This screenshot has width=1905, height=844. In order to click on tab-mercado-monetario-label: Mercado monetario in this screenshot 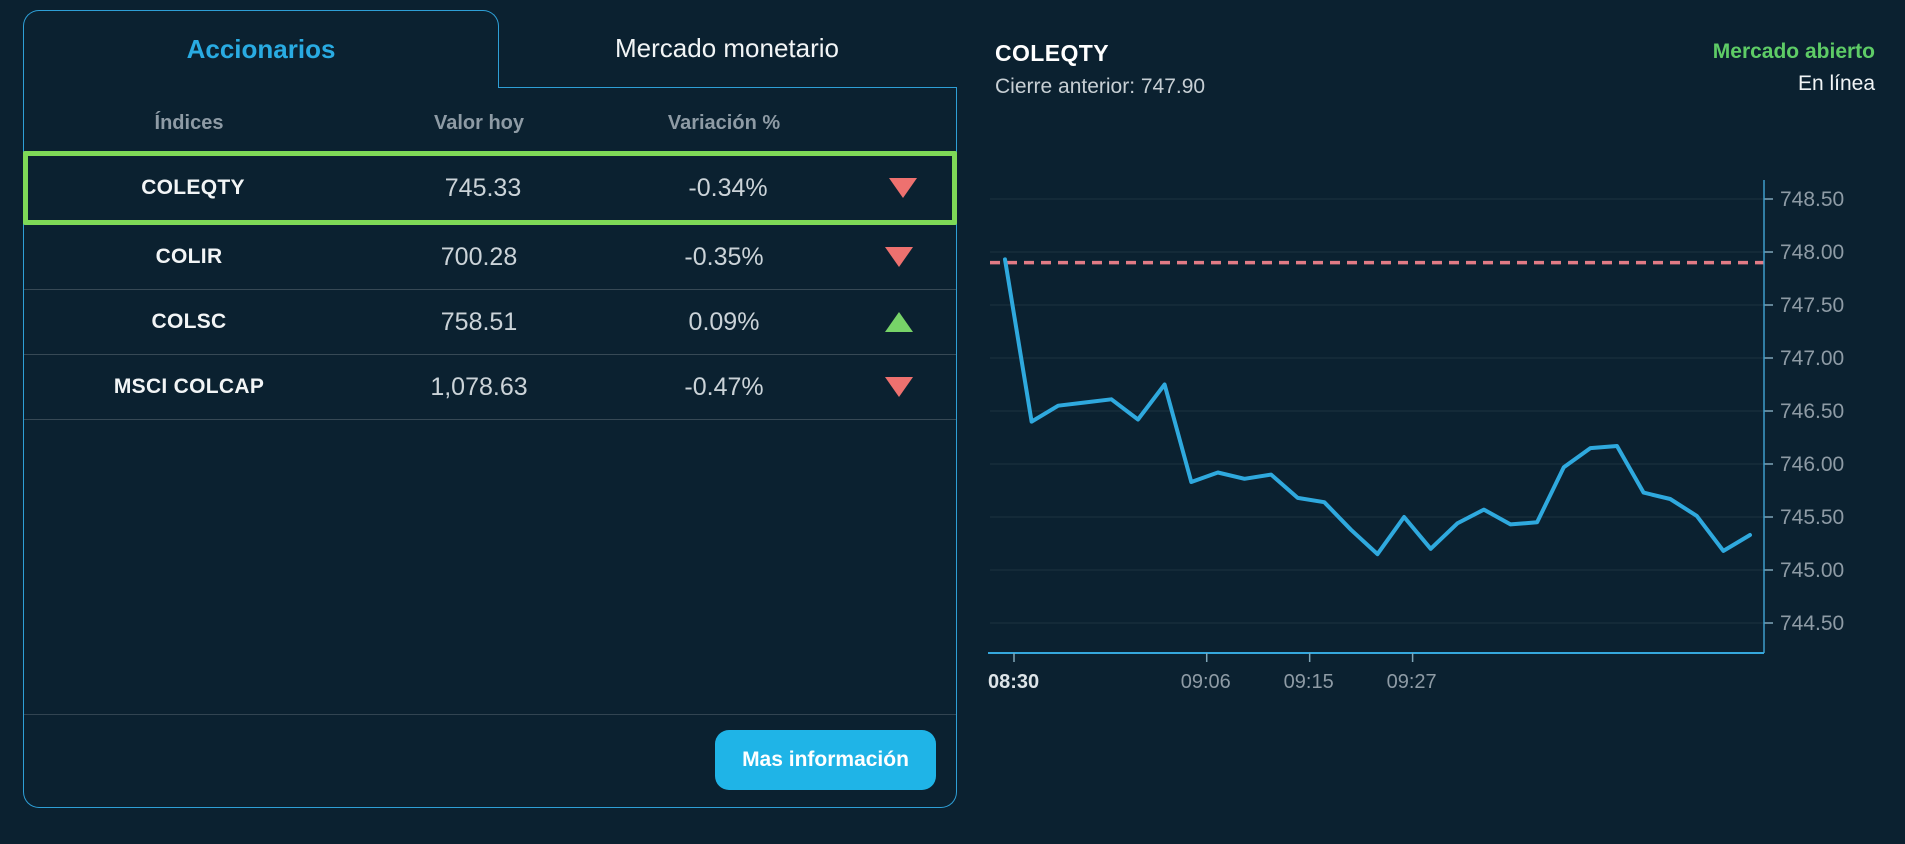, I will do `click(727, 48)`.